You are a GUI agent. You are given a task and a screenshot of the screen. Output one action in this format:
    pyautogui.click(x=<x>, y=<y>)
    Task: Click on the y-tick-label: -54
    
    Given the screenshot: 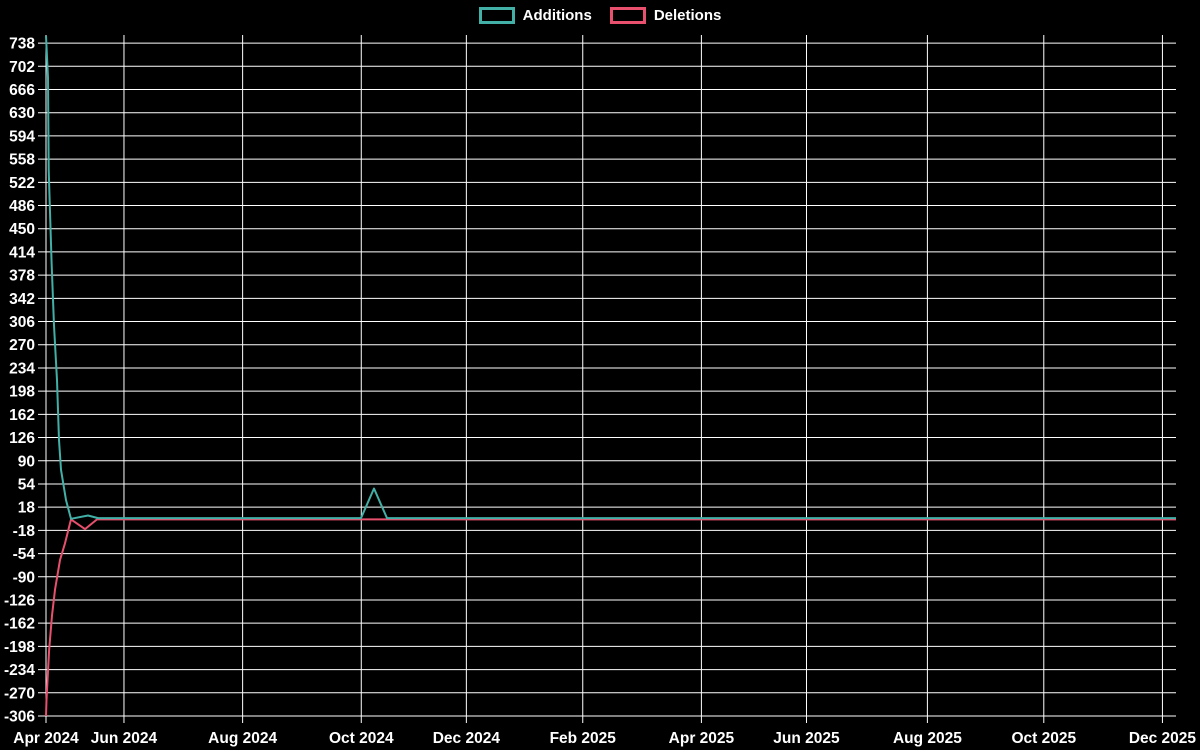 What is the action you would take?
    pyautogui.click(x=24, y=554)
    